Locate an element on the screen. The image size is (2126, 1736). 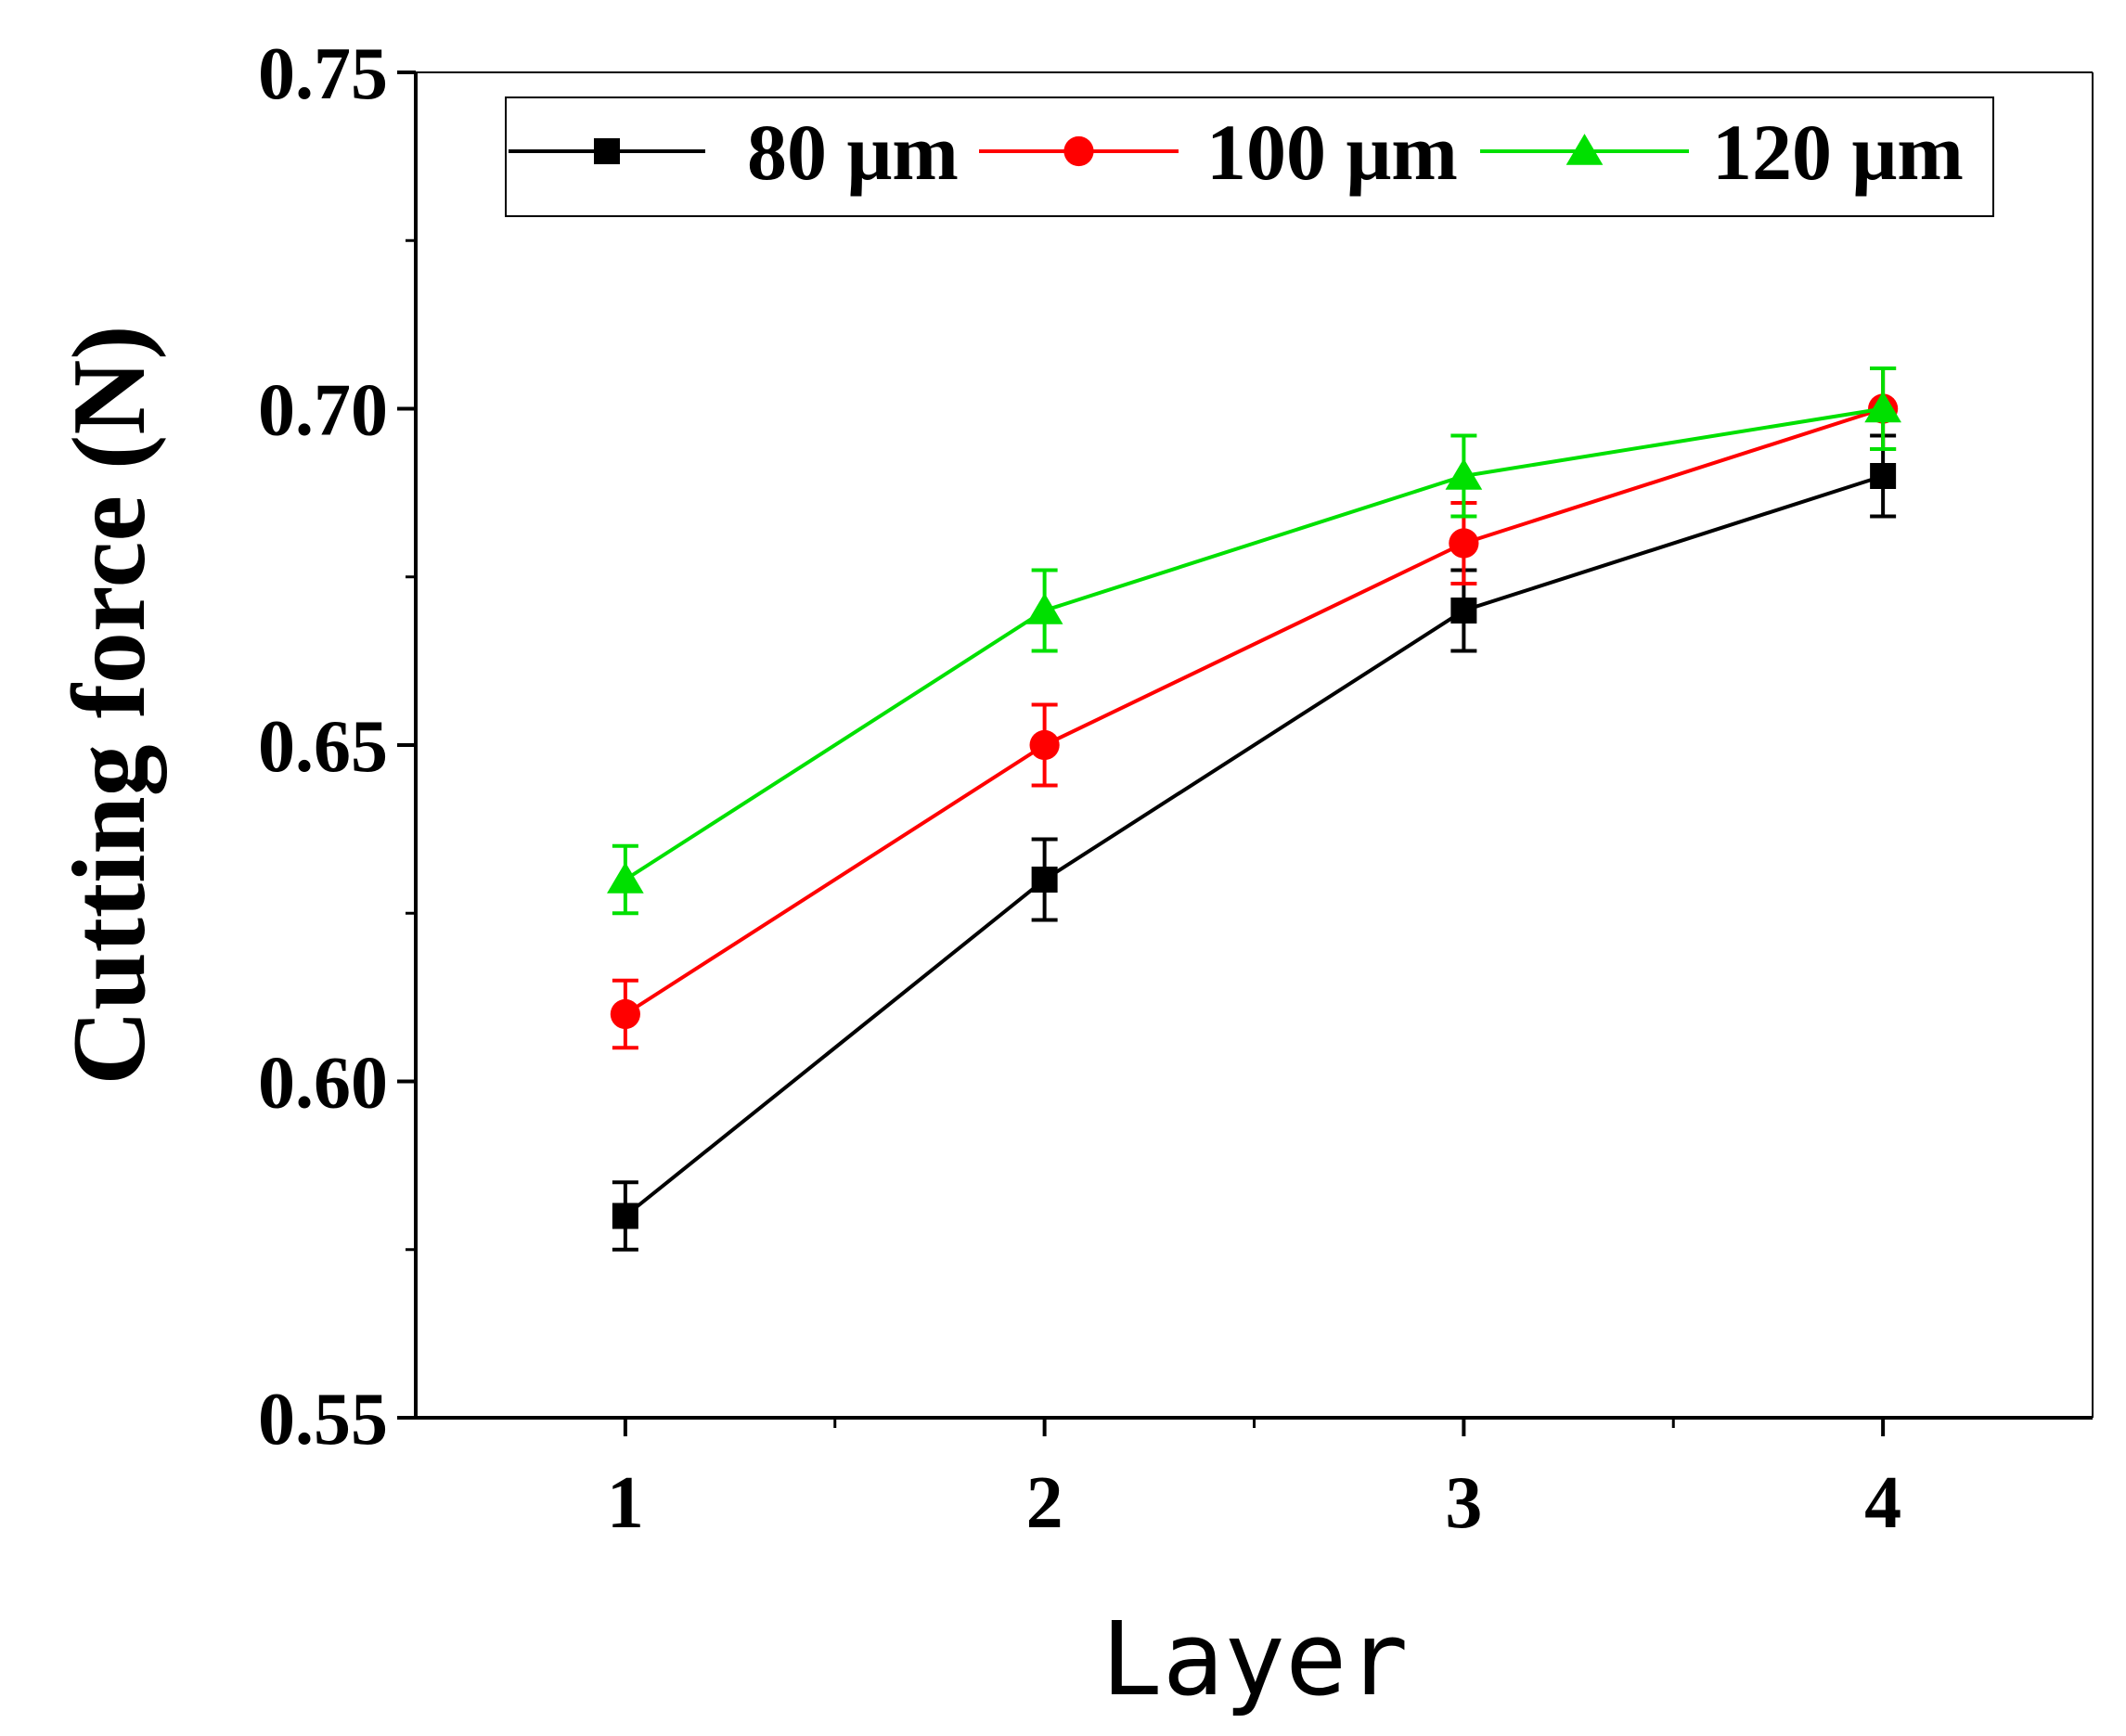
legend-box is located at coordinates (1249, 156).